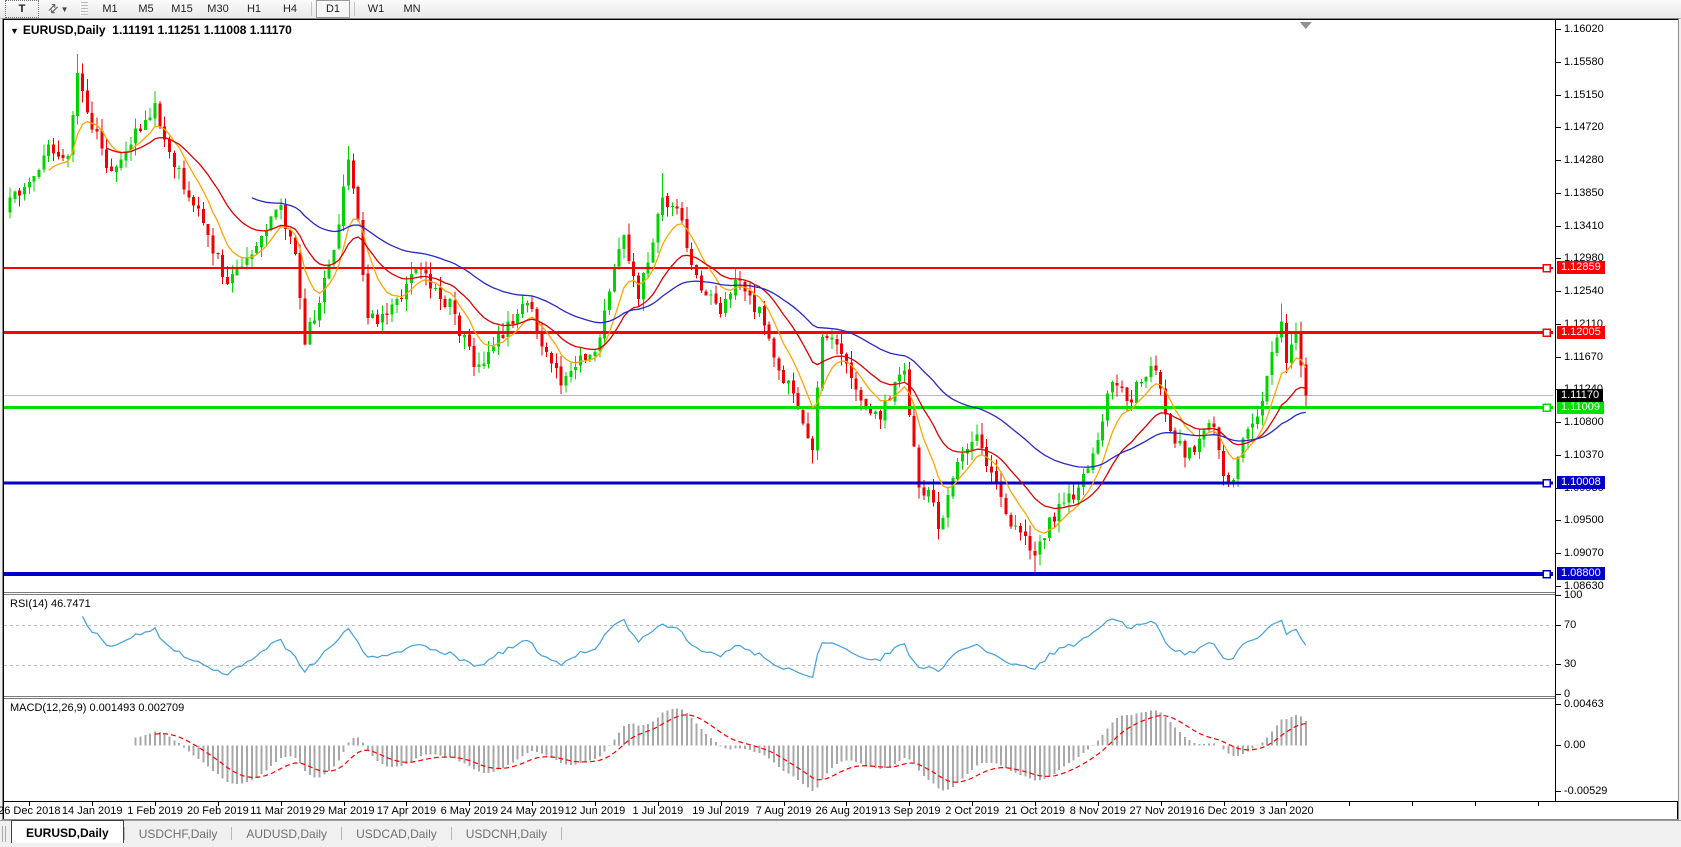  What do you see at coordinates (155, 811) in the screenshot?
I see `date-label-1-Feb-2019: 1 Feb 2019` at bounding box center [155, 811].